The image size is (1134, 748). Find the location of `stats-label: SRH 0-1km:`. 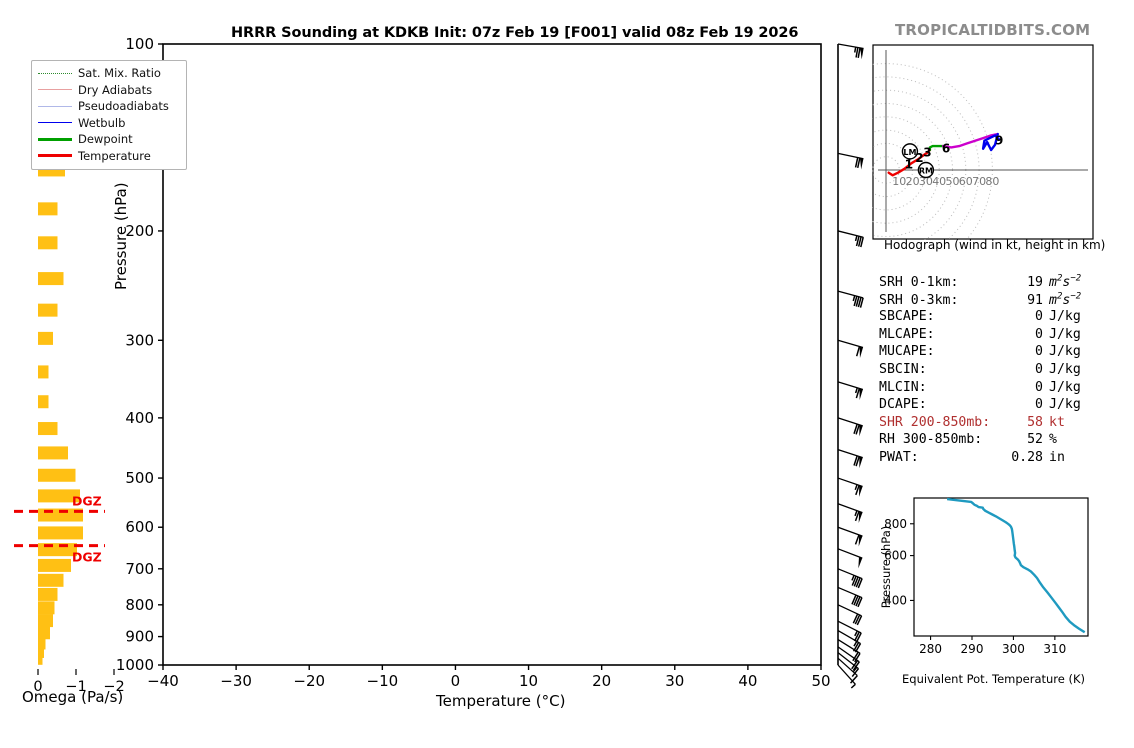

stats-label: SRH 0-1km: is located at coordinates (919, 283).